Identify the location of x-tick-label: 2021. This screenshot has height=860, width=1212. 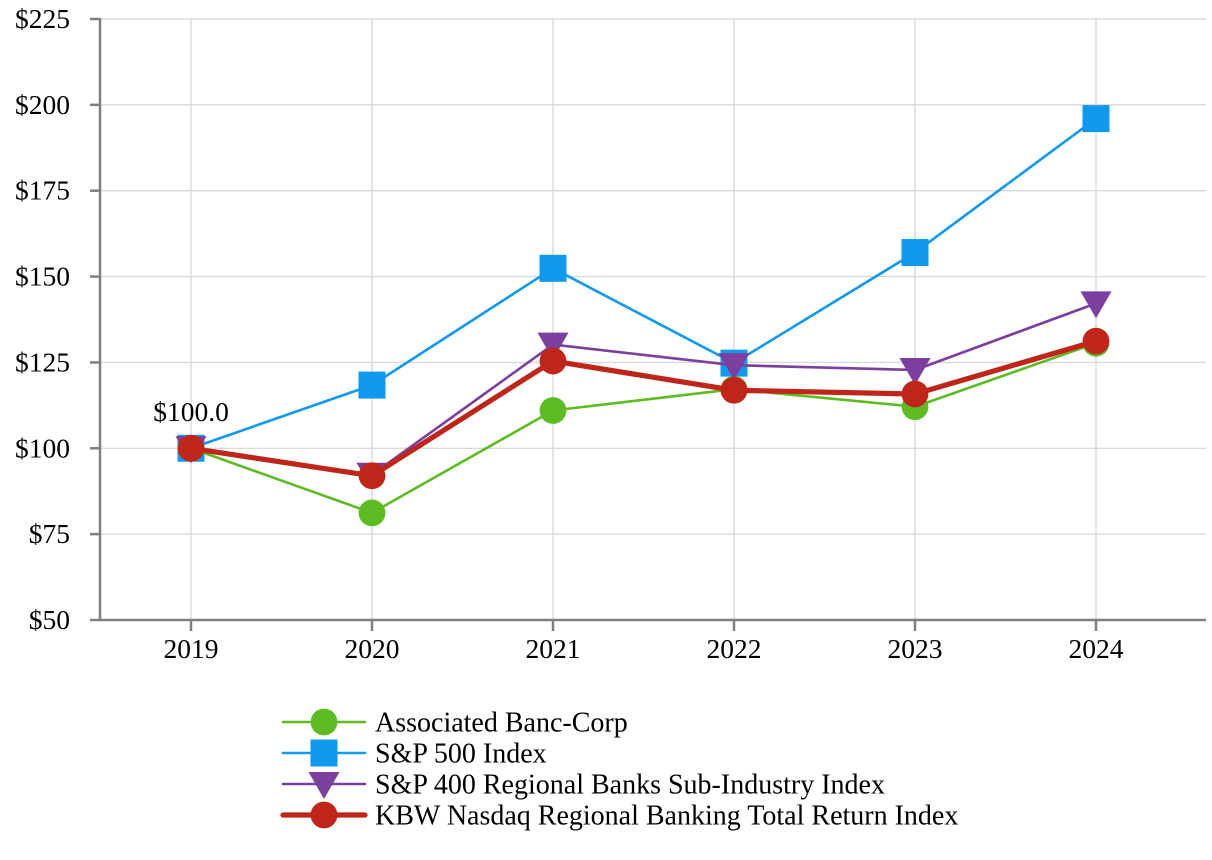
(553, 648).